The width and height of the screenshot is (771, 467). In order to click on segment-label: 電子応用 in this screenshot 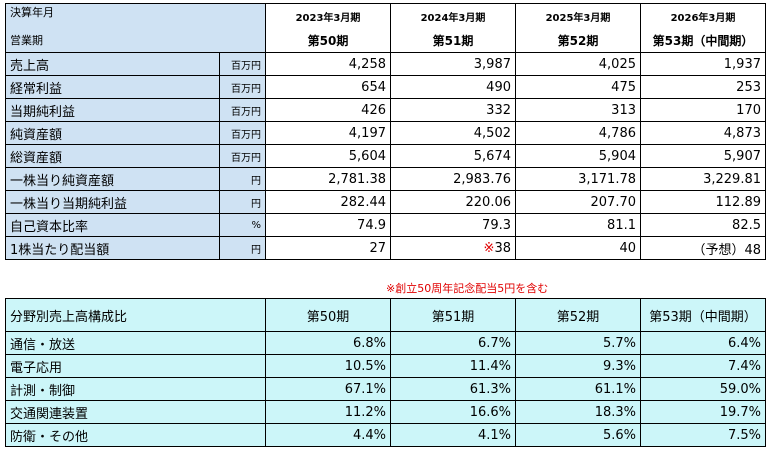, I will do `click(135, 366)`.